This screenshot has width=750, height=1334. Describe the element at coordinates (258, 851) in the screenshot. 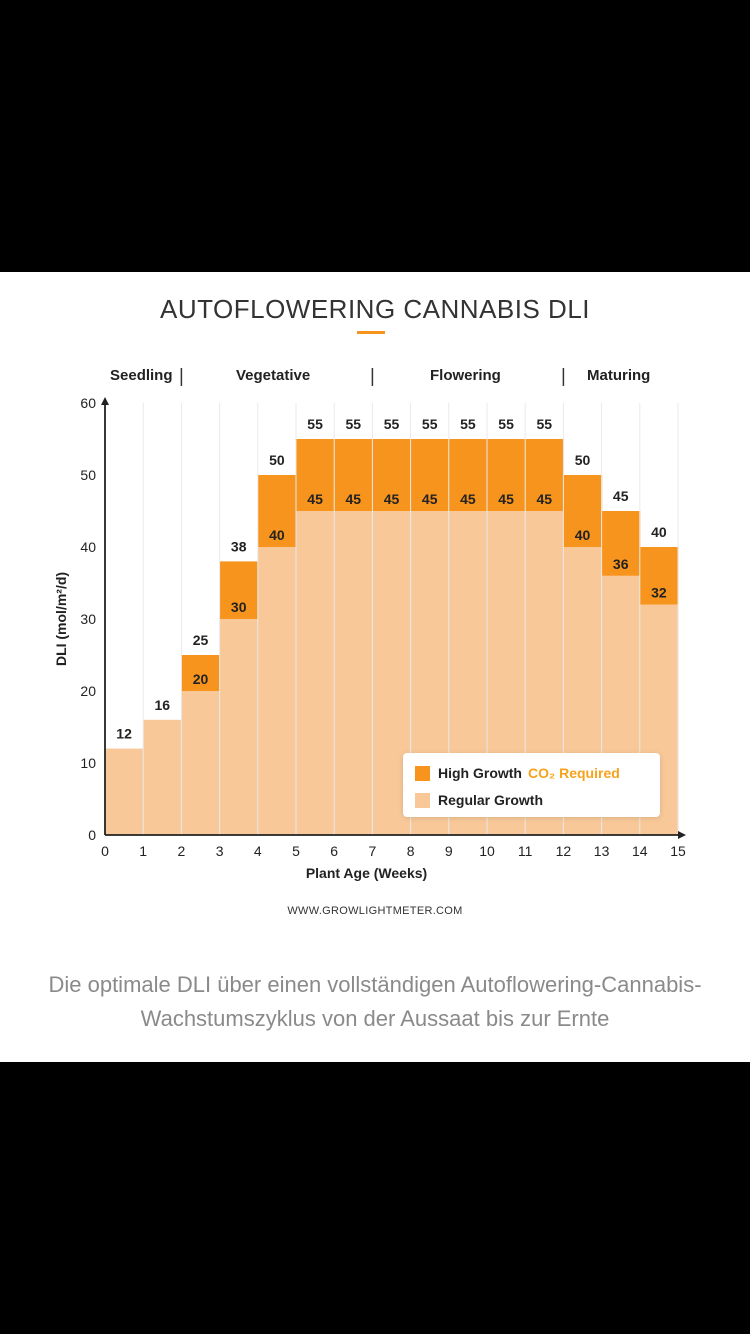

I see `x-tick-label: 4` at that location.